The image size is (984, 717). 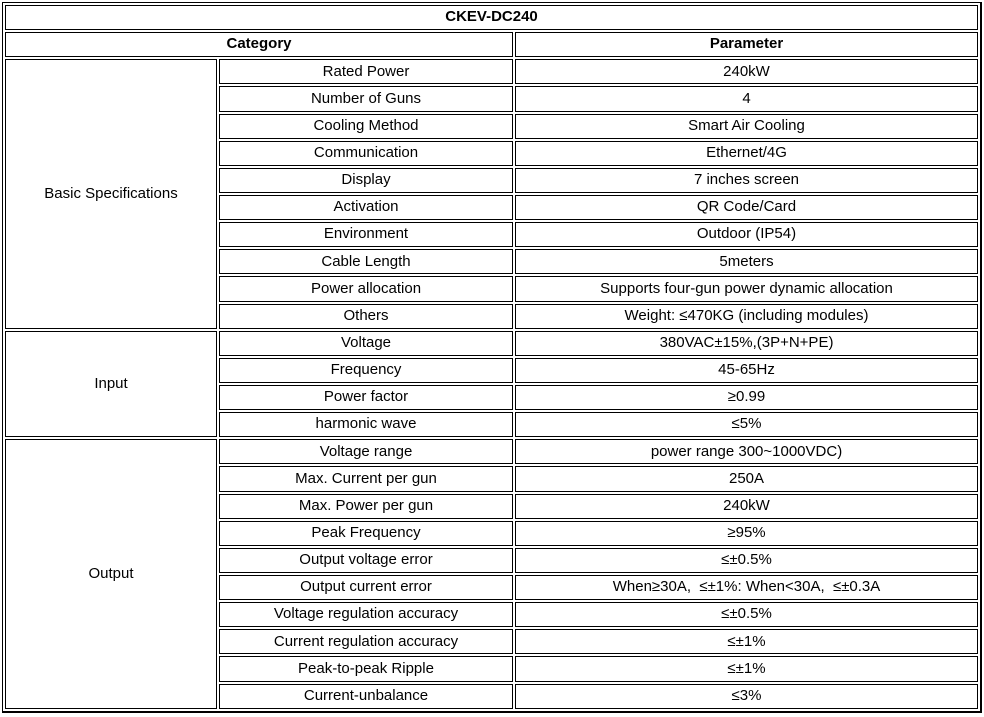 I want to click on parameter-name-cell: Peak Frequency, so click(x=366, y=533).